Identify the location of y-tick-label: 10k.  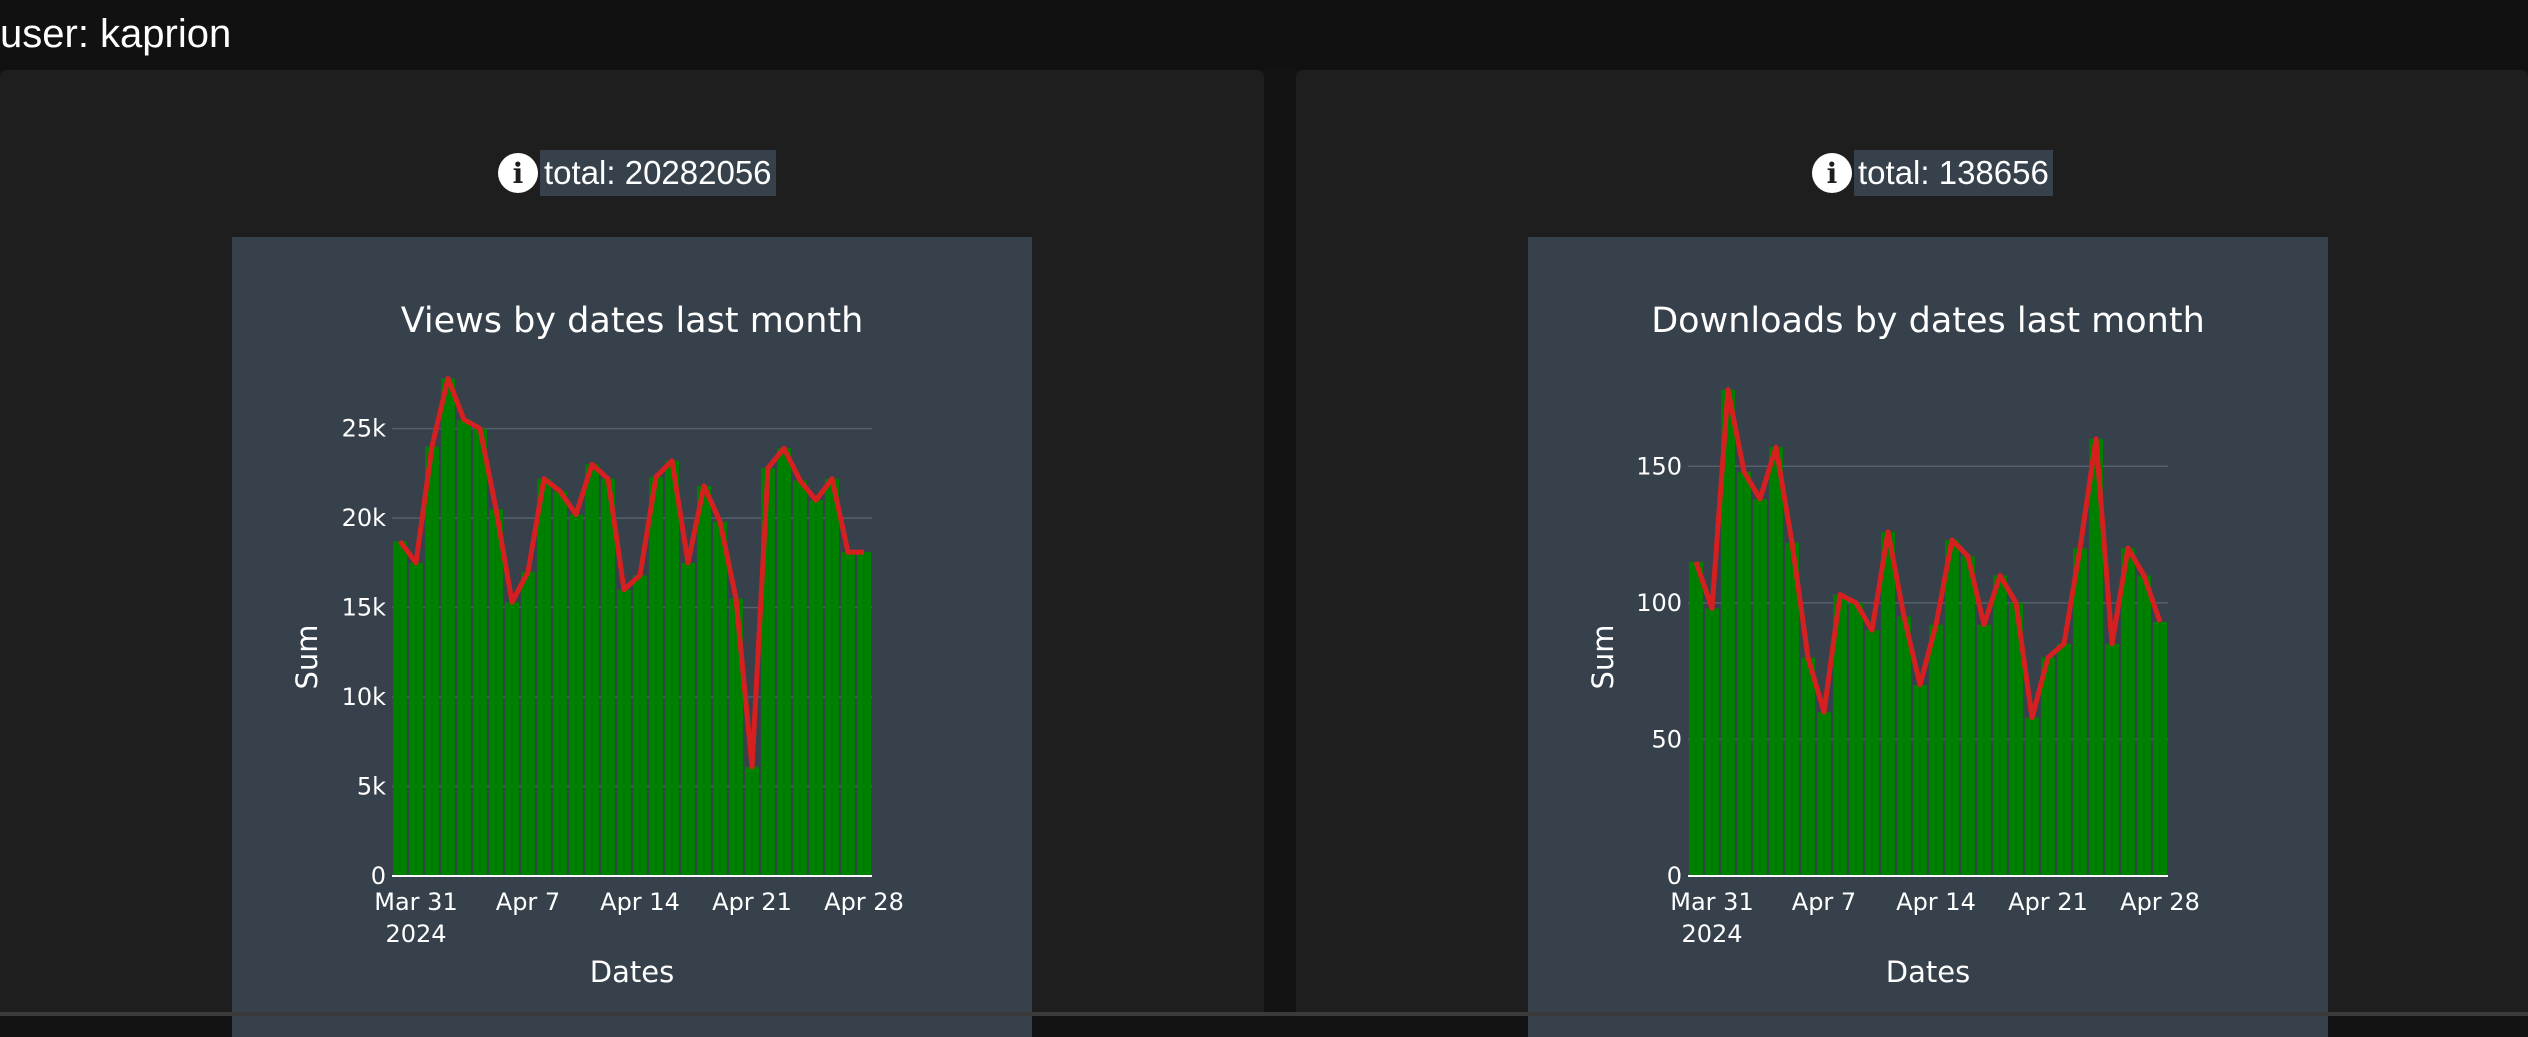
(364, 697).